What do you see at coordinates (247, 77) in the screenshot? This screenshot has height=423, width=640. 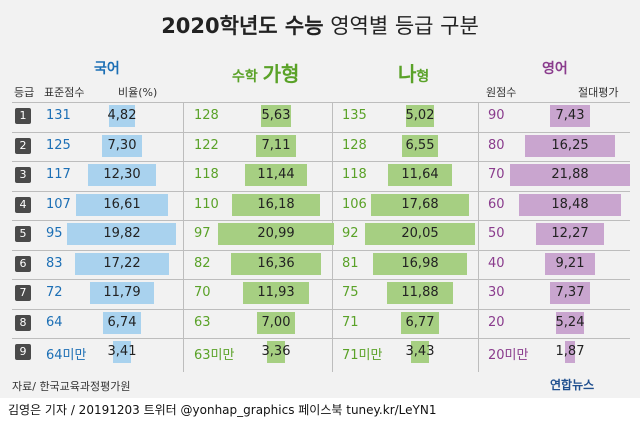 I see `math-ga-label-small: 수학` at bounding box center [247, 77].